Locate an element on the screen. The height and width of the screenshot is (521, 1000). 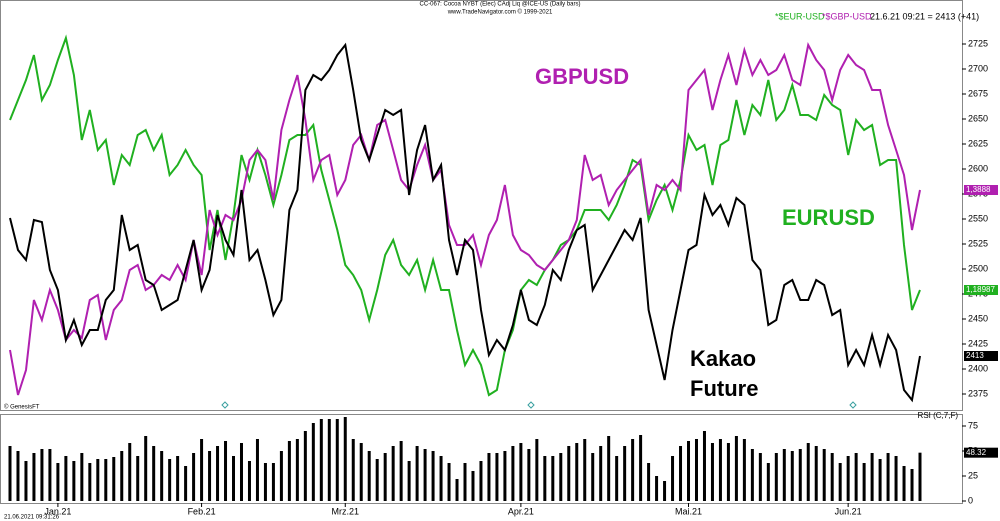
x-tick-label: Mai.21 is located at coordinates (688, 511).